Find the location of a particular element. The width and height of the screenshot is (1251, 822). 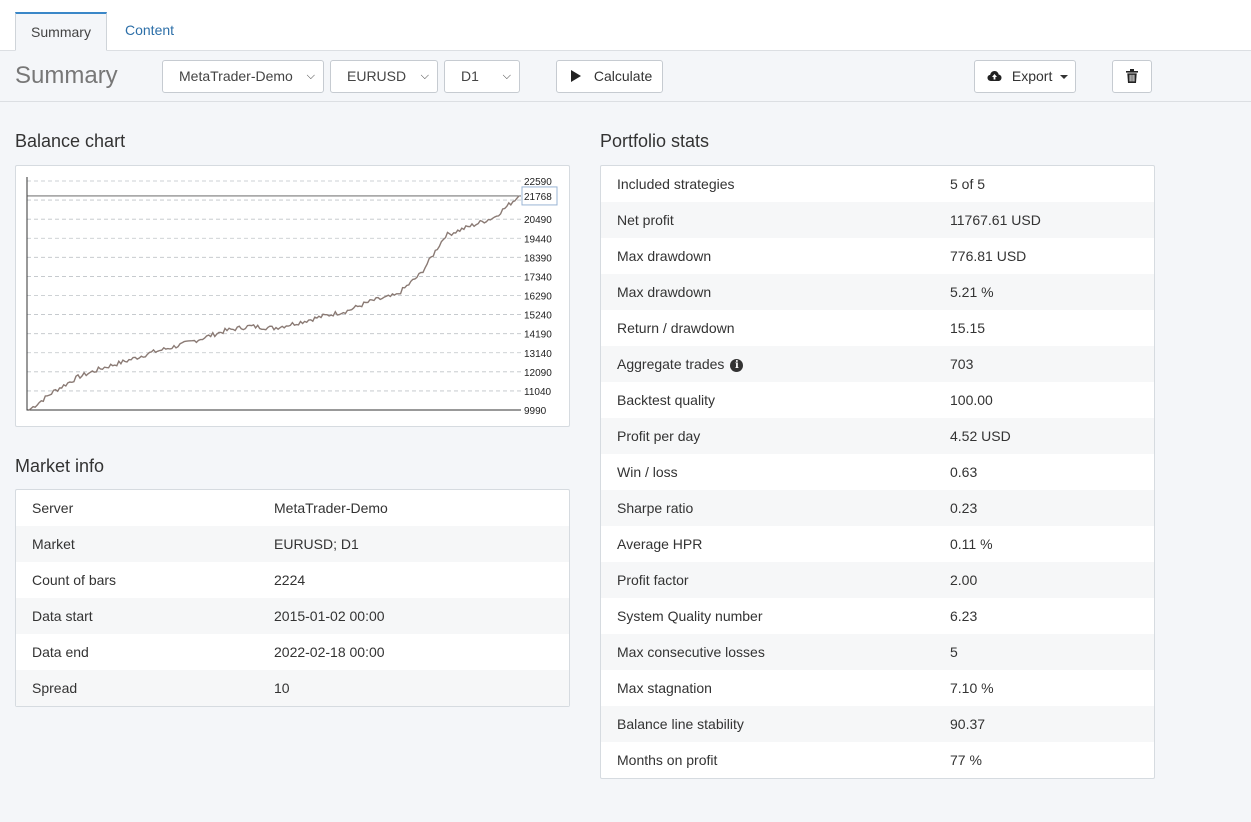

row-label-text: Included strategies is located at coordinates (676, 184).